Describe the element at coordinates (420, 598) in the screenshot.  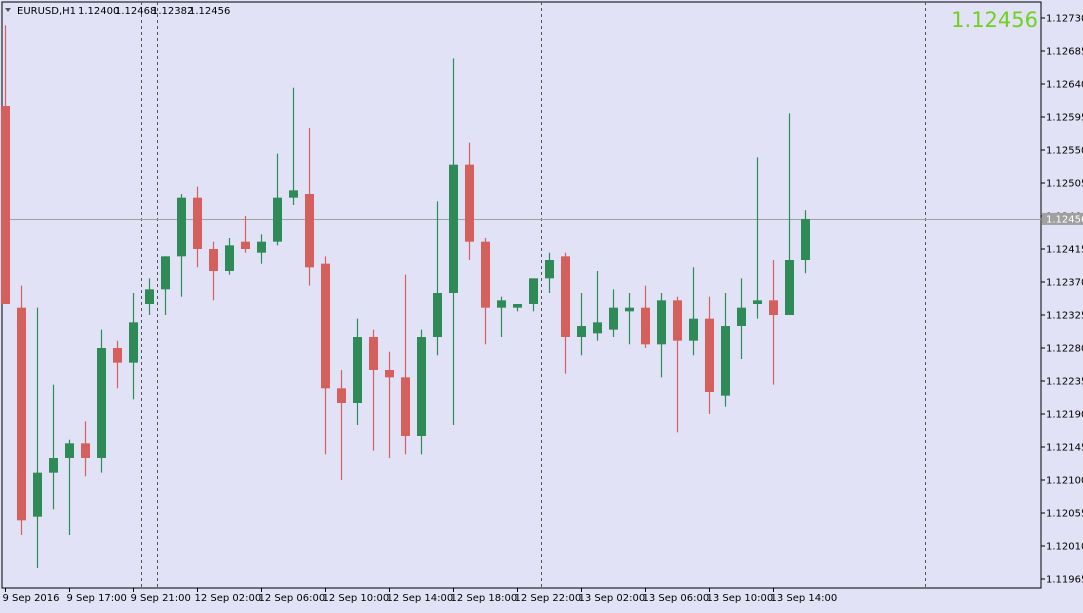
I see `x-tick-label-6: 12 Sep 14:00` at that location.